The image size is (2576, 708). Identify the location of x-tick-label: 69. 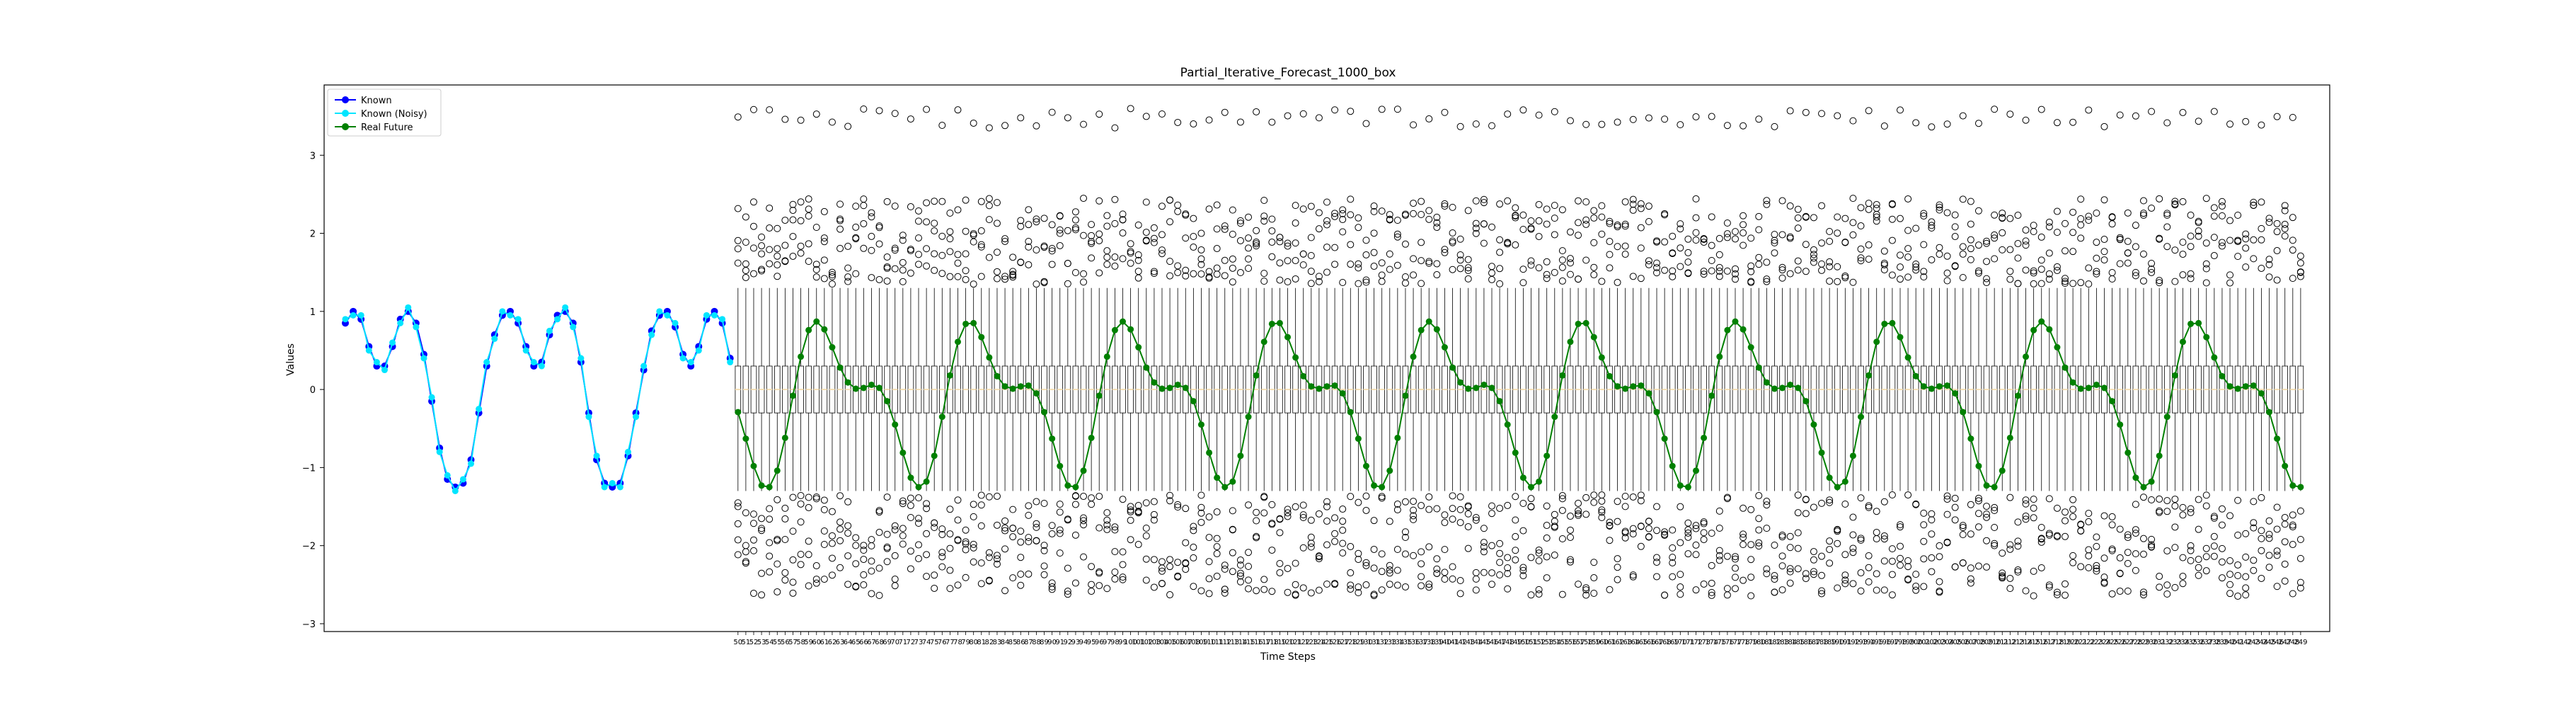
(887, 642).